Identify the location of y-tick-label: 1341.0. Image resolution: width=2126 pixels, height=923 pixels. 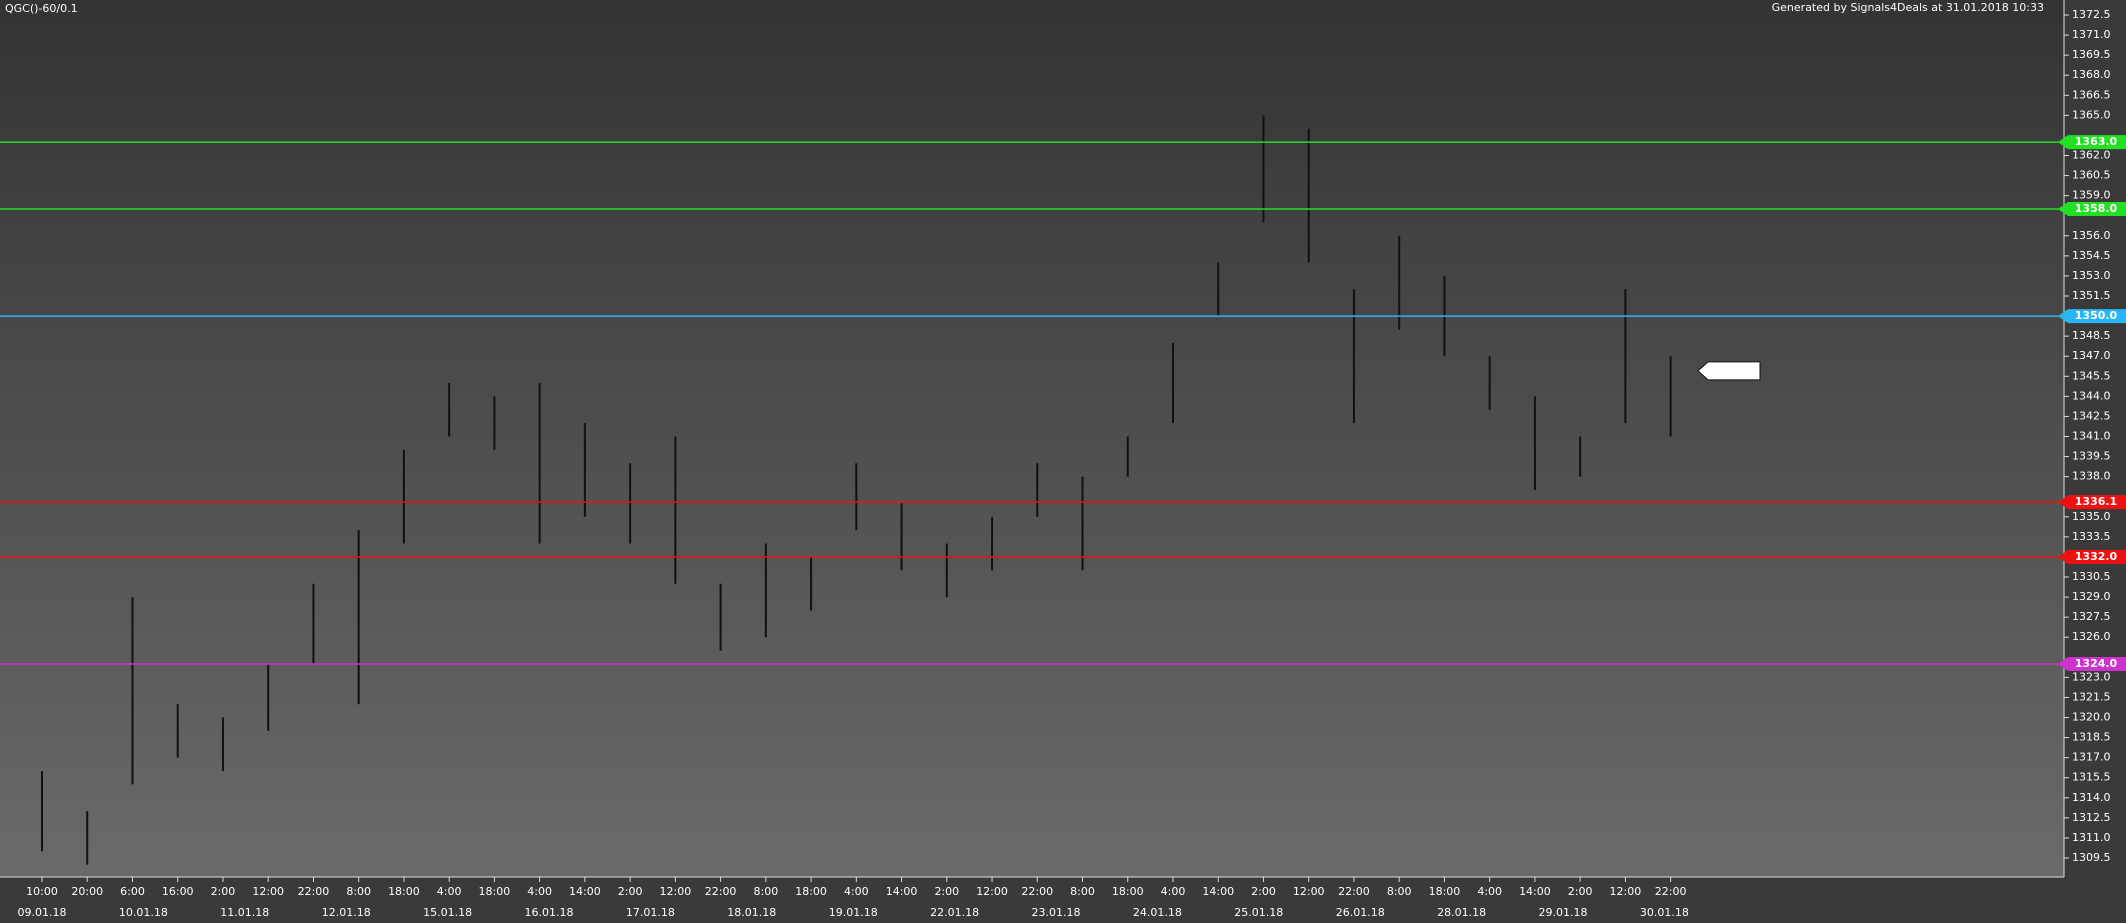
(2091, 436).